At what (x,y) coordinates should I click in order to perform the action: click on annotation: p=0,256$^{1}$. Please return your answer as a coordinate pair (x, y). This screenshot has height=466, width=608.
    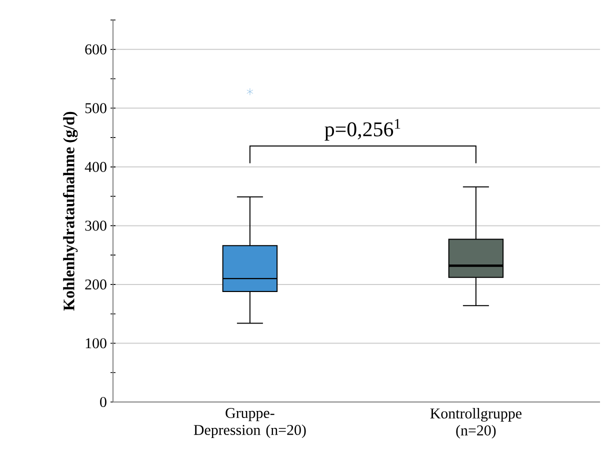
    Looking at the image, I should click on (362, 130).